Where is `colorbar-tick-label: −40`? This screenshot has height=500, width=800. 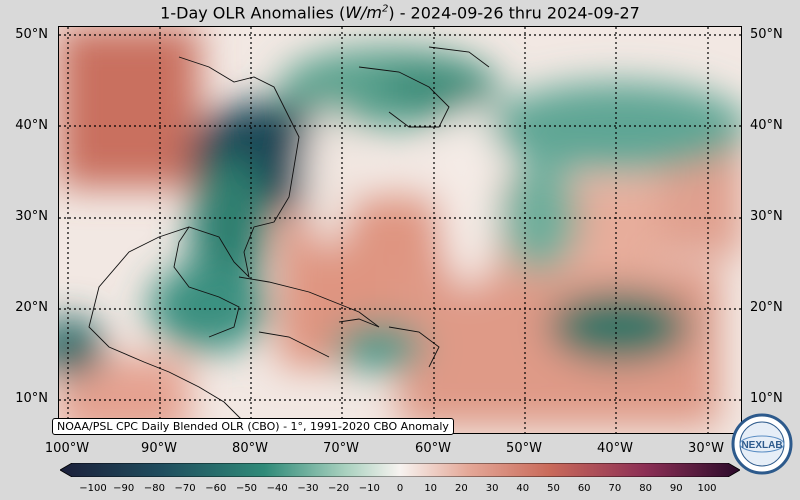
colorbar-tick-label: −40 is located at coordinates (277, 488).